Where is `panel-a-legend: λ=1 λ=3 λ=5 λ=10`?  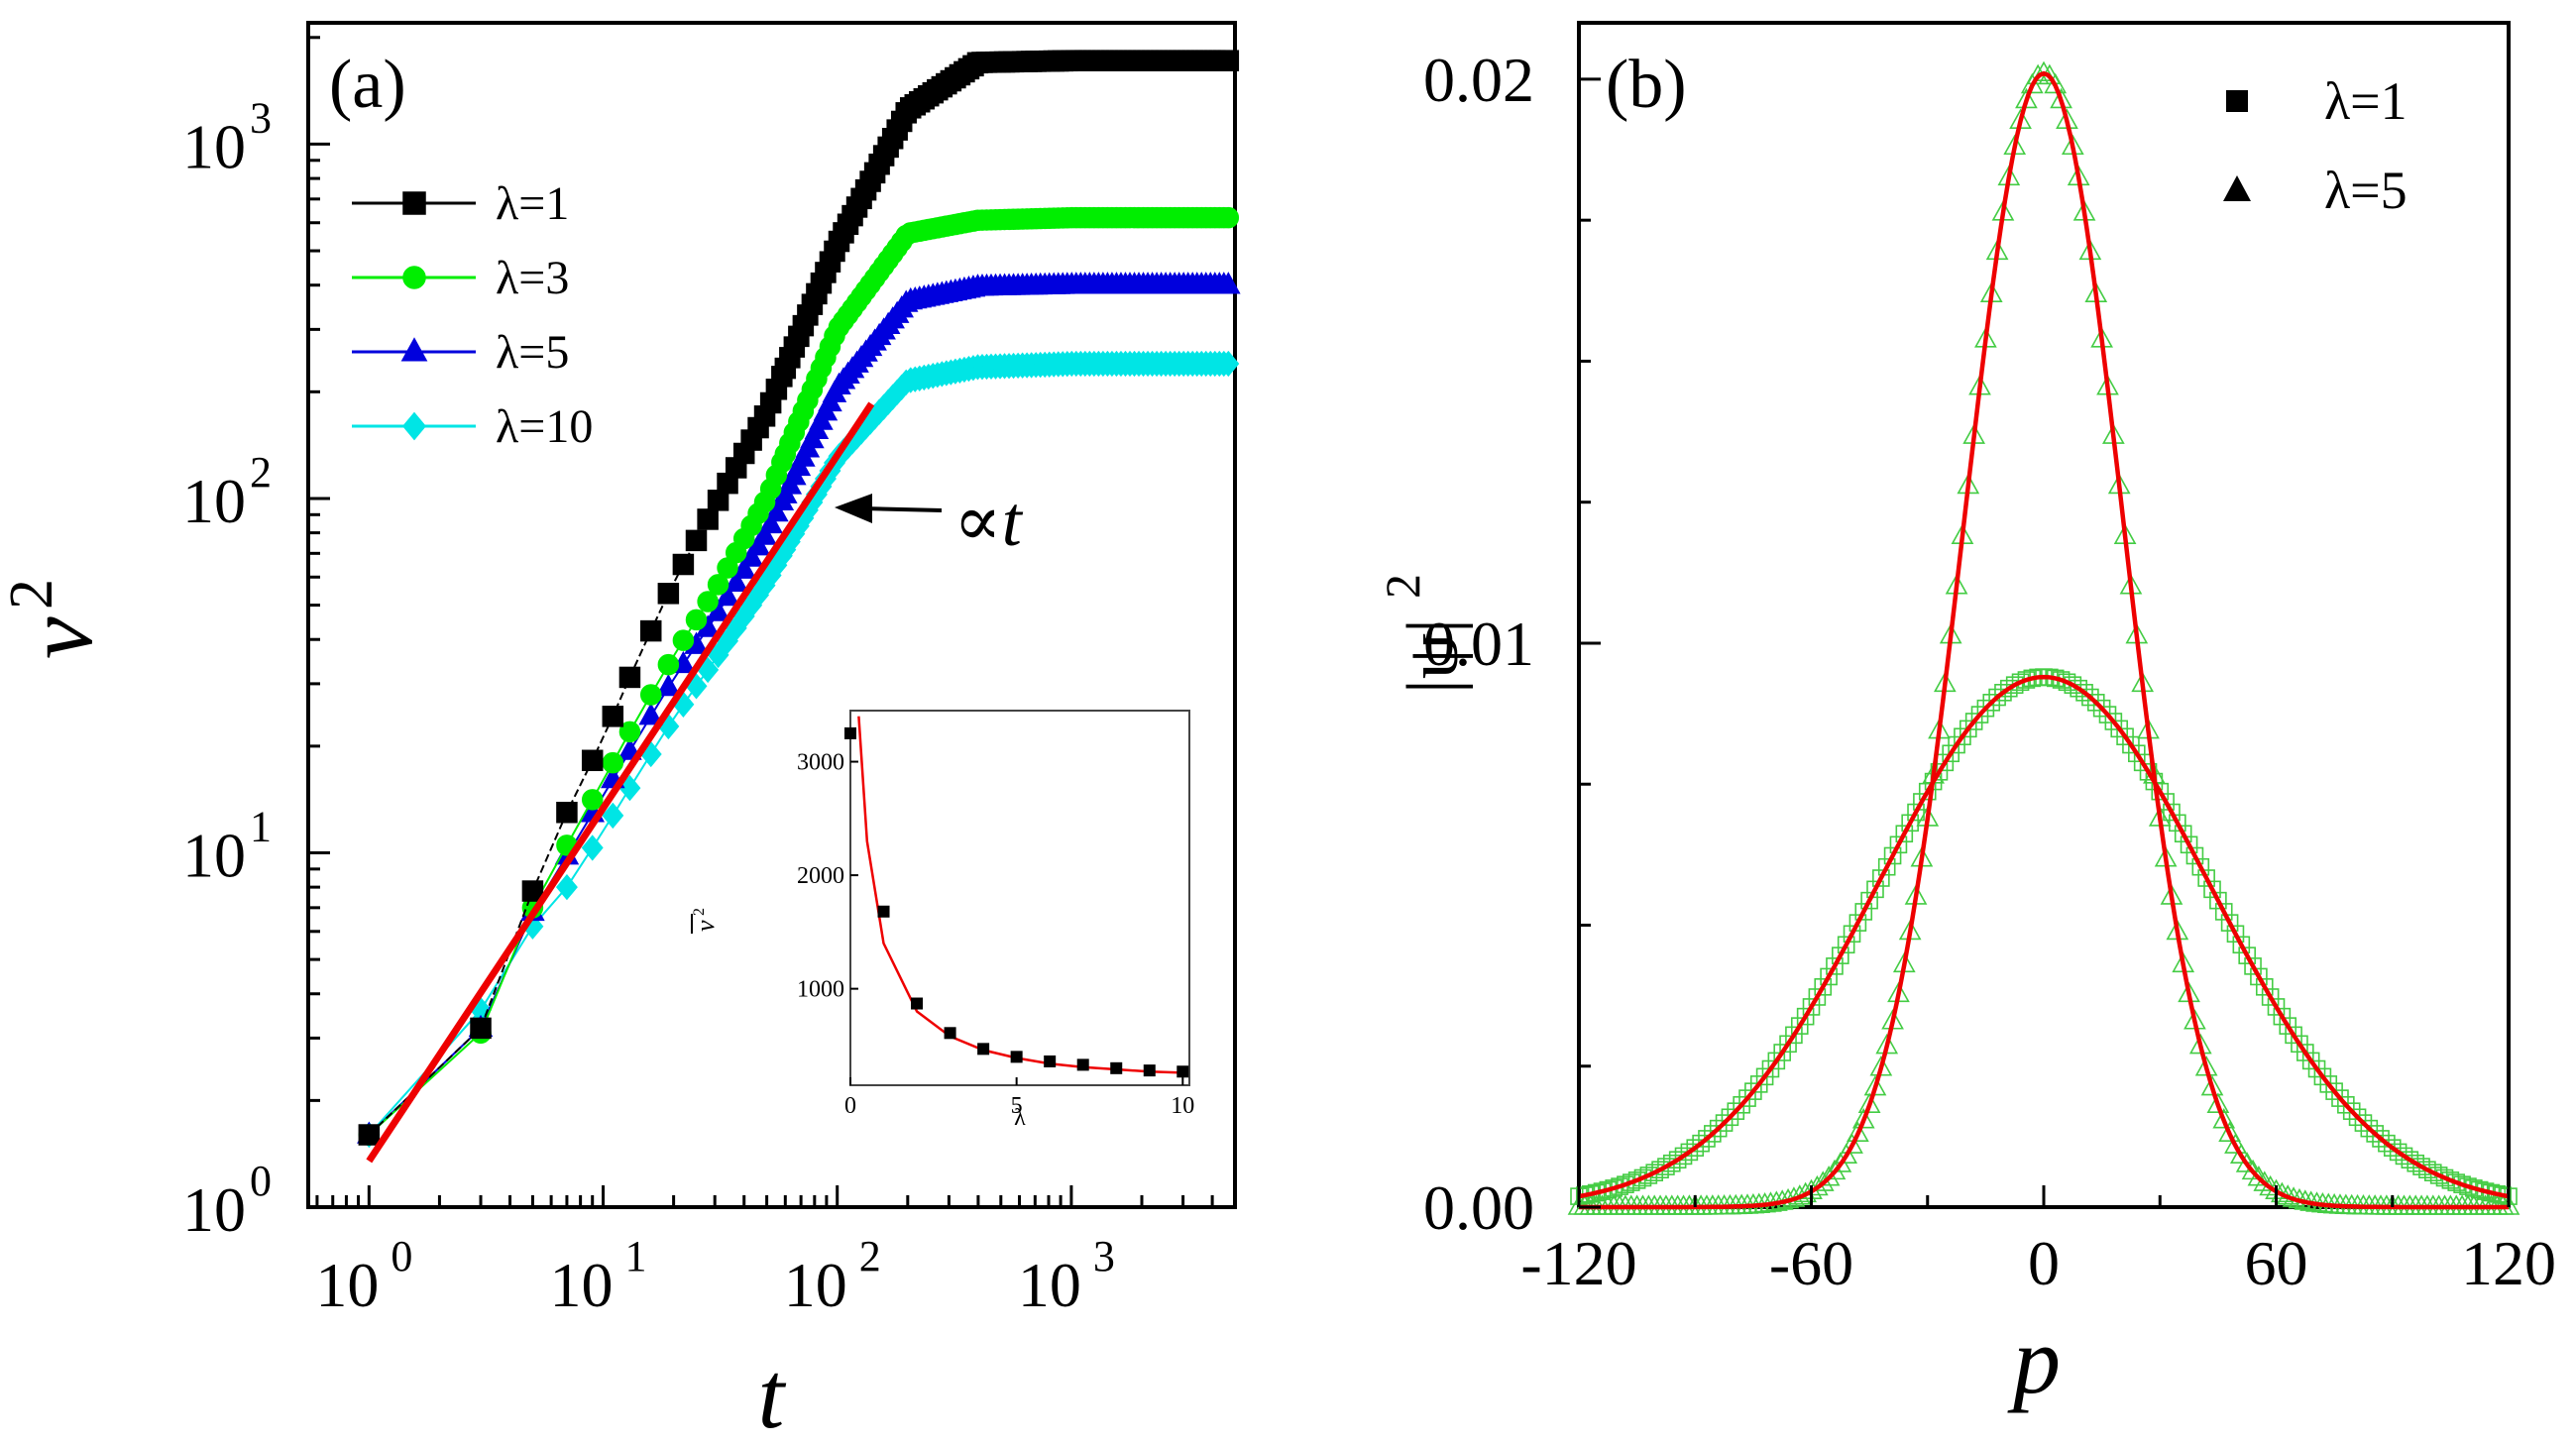
panel-a-legend: λ=1 λ=3 λ=5 λ=10 is located at coordinates (472, 315).